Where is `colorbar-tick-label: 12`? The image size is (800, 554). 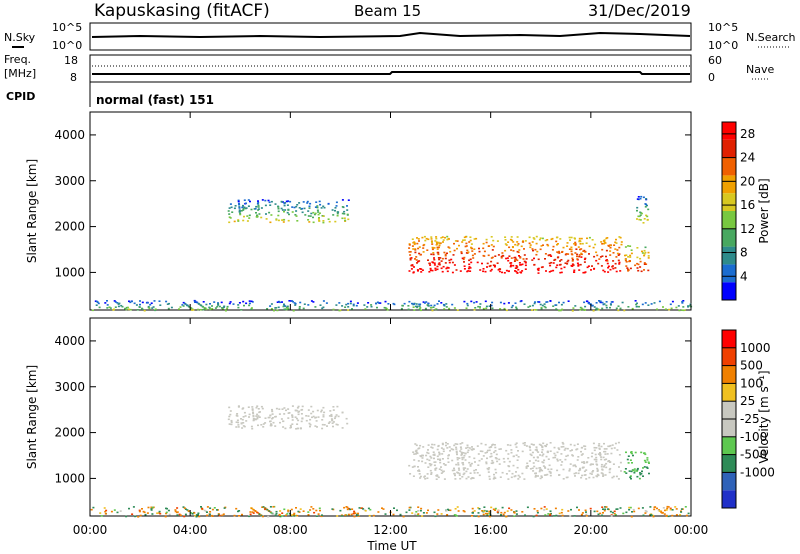 colorbar-tick-label: 12 is located at coordinates (747, 229).